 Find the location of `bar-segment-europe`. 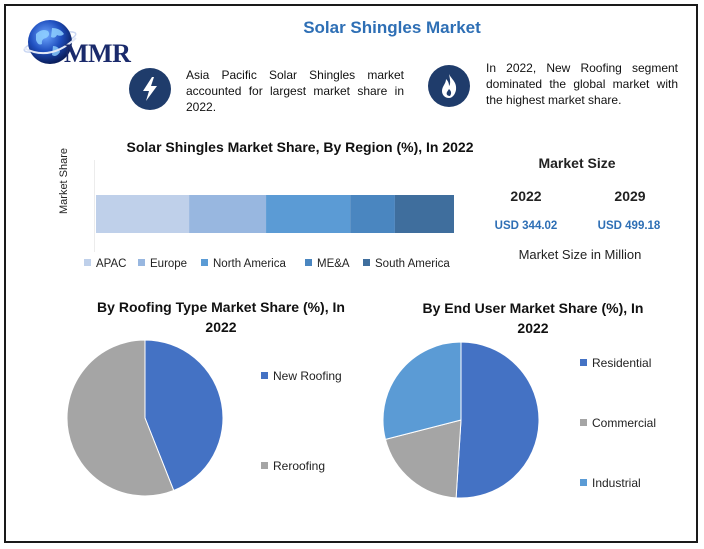

bar-segment-europe is located at coordinates (228, 214).